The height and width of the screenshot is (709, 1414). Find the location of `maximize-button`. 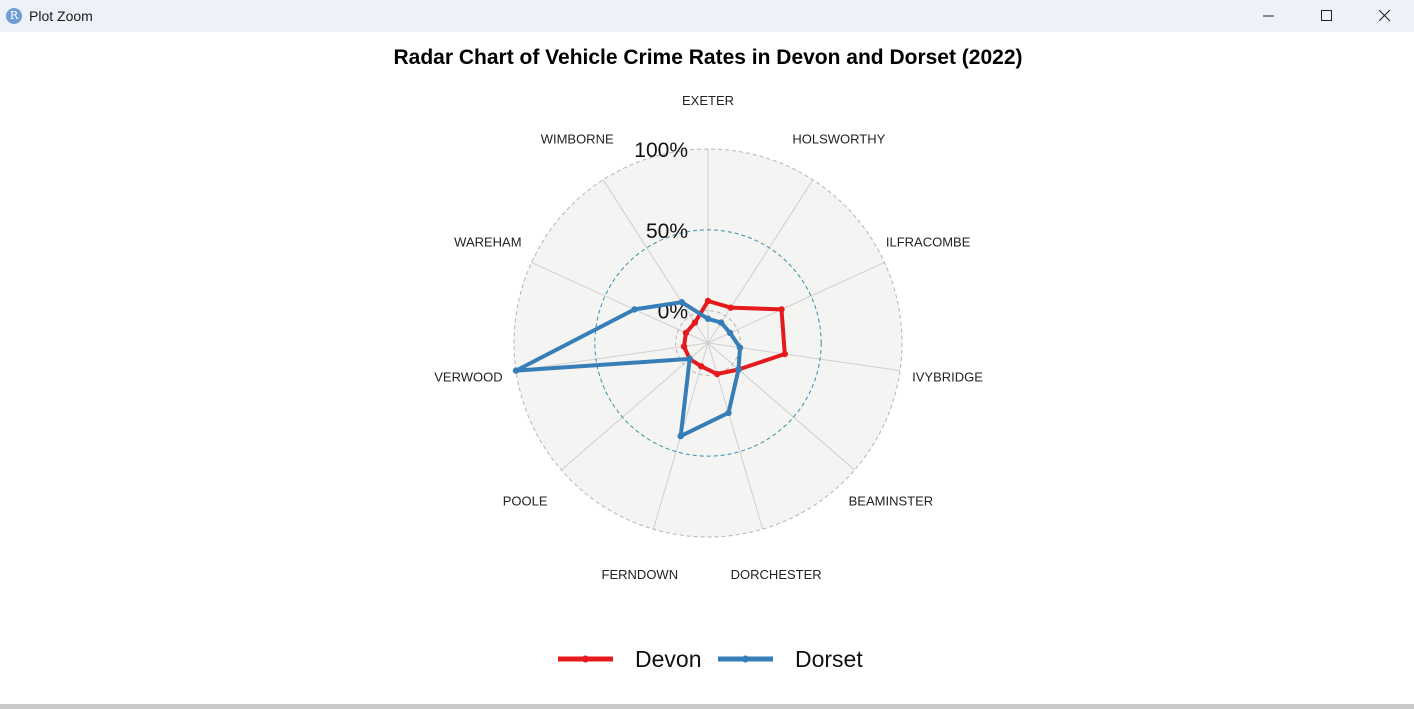

maximize-button is located at coordinates (1327, 16).